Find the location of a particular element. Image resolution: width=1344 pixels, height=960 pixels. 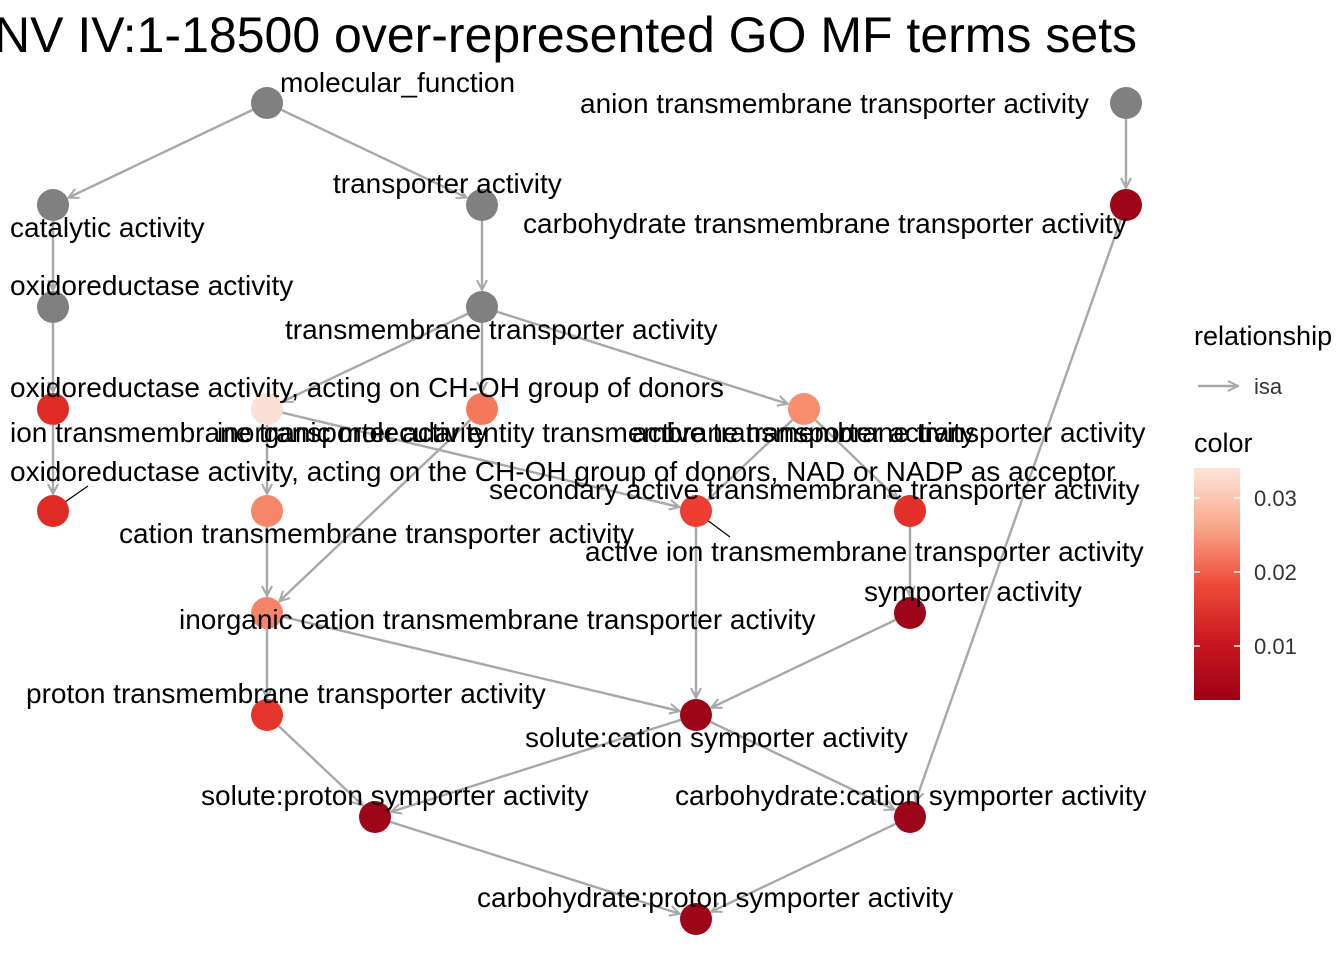

node-anion is located at coordinates (1126, 103).